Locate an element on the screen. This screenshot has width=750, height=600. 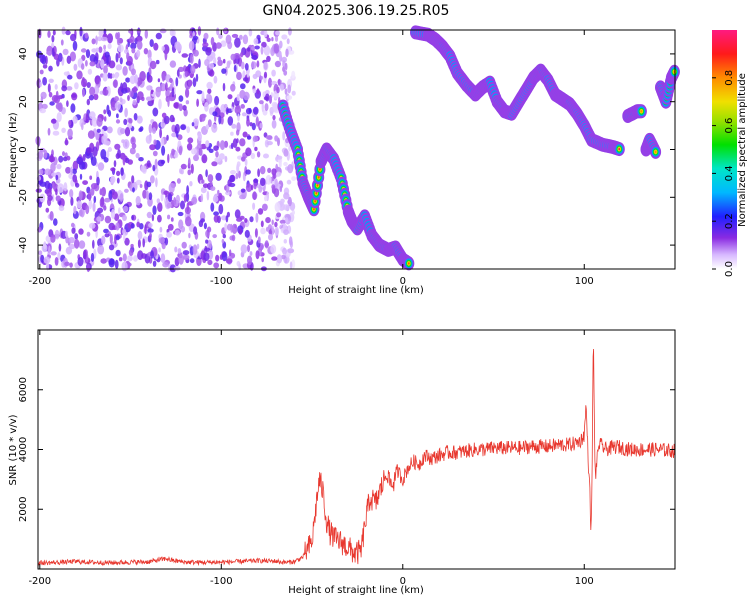
y-tick-label: 40 is located at coordinates (23, 54).